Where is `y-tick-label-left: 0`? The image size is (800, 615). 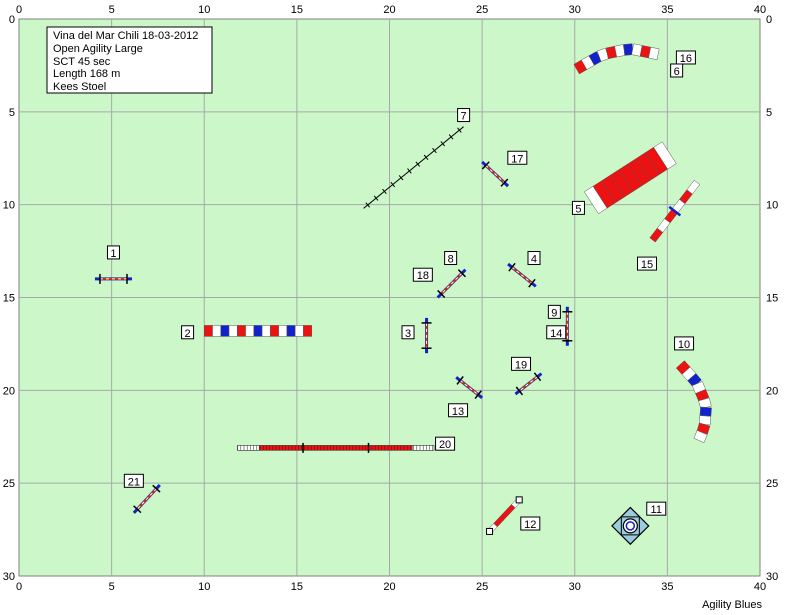 y-tick-label-left: 0 is located at coordinates (12, 20).